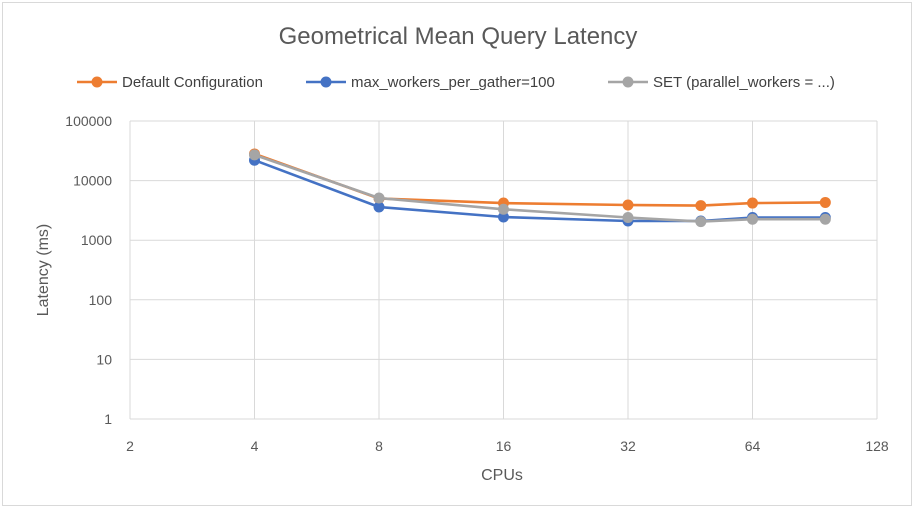 Image resolution: width=916 pixels, height=510 pixels. I want to click on x-axis-ticks: 2 4 8 16 32 64 128, so click(507, 446).